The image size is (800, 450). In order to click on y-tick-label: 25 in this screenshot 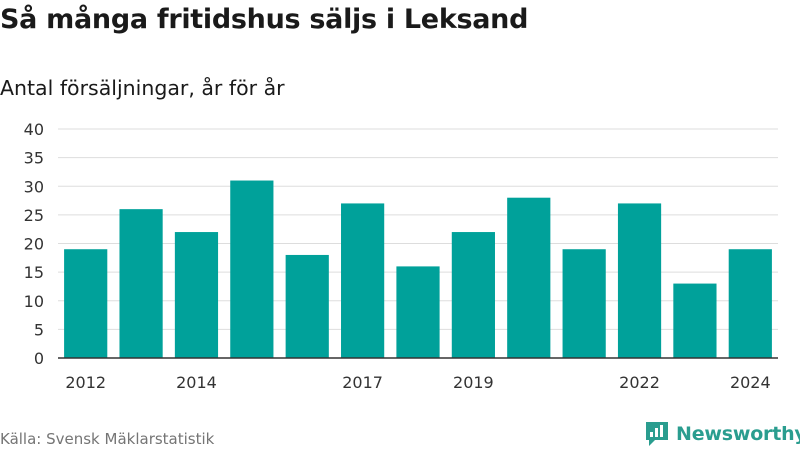, I will do `click(34, 215)`.